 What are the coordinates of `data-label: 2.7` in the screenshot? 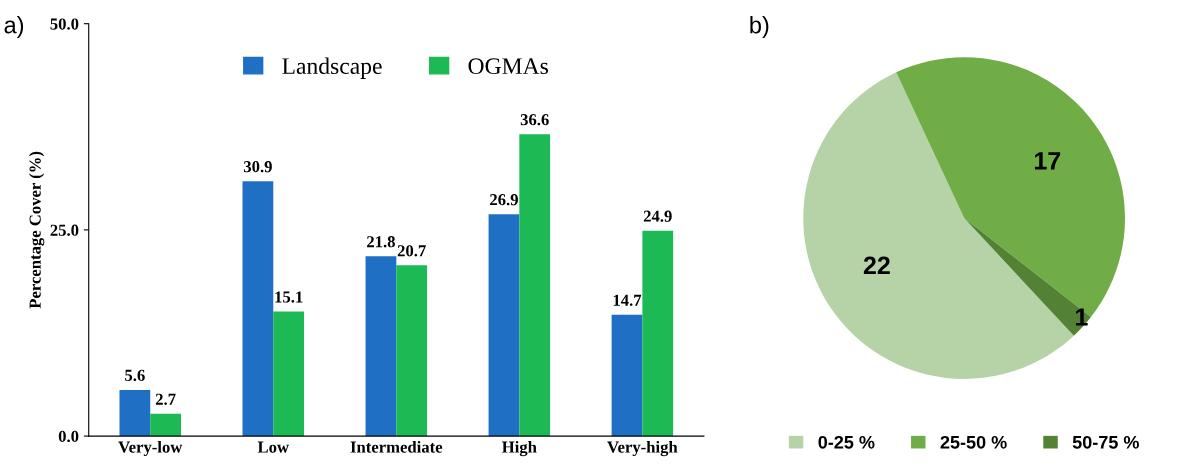 It's located at (165, 399).